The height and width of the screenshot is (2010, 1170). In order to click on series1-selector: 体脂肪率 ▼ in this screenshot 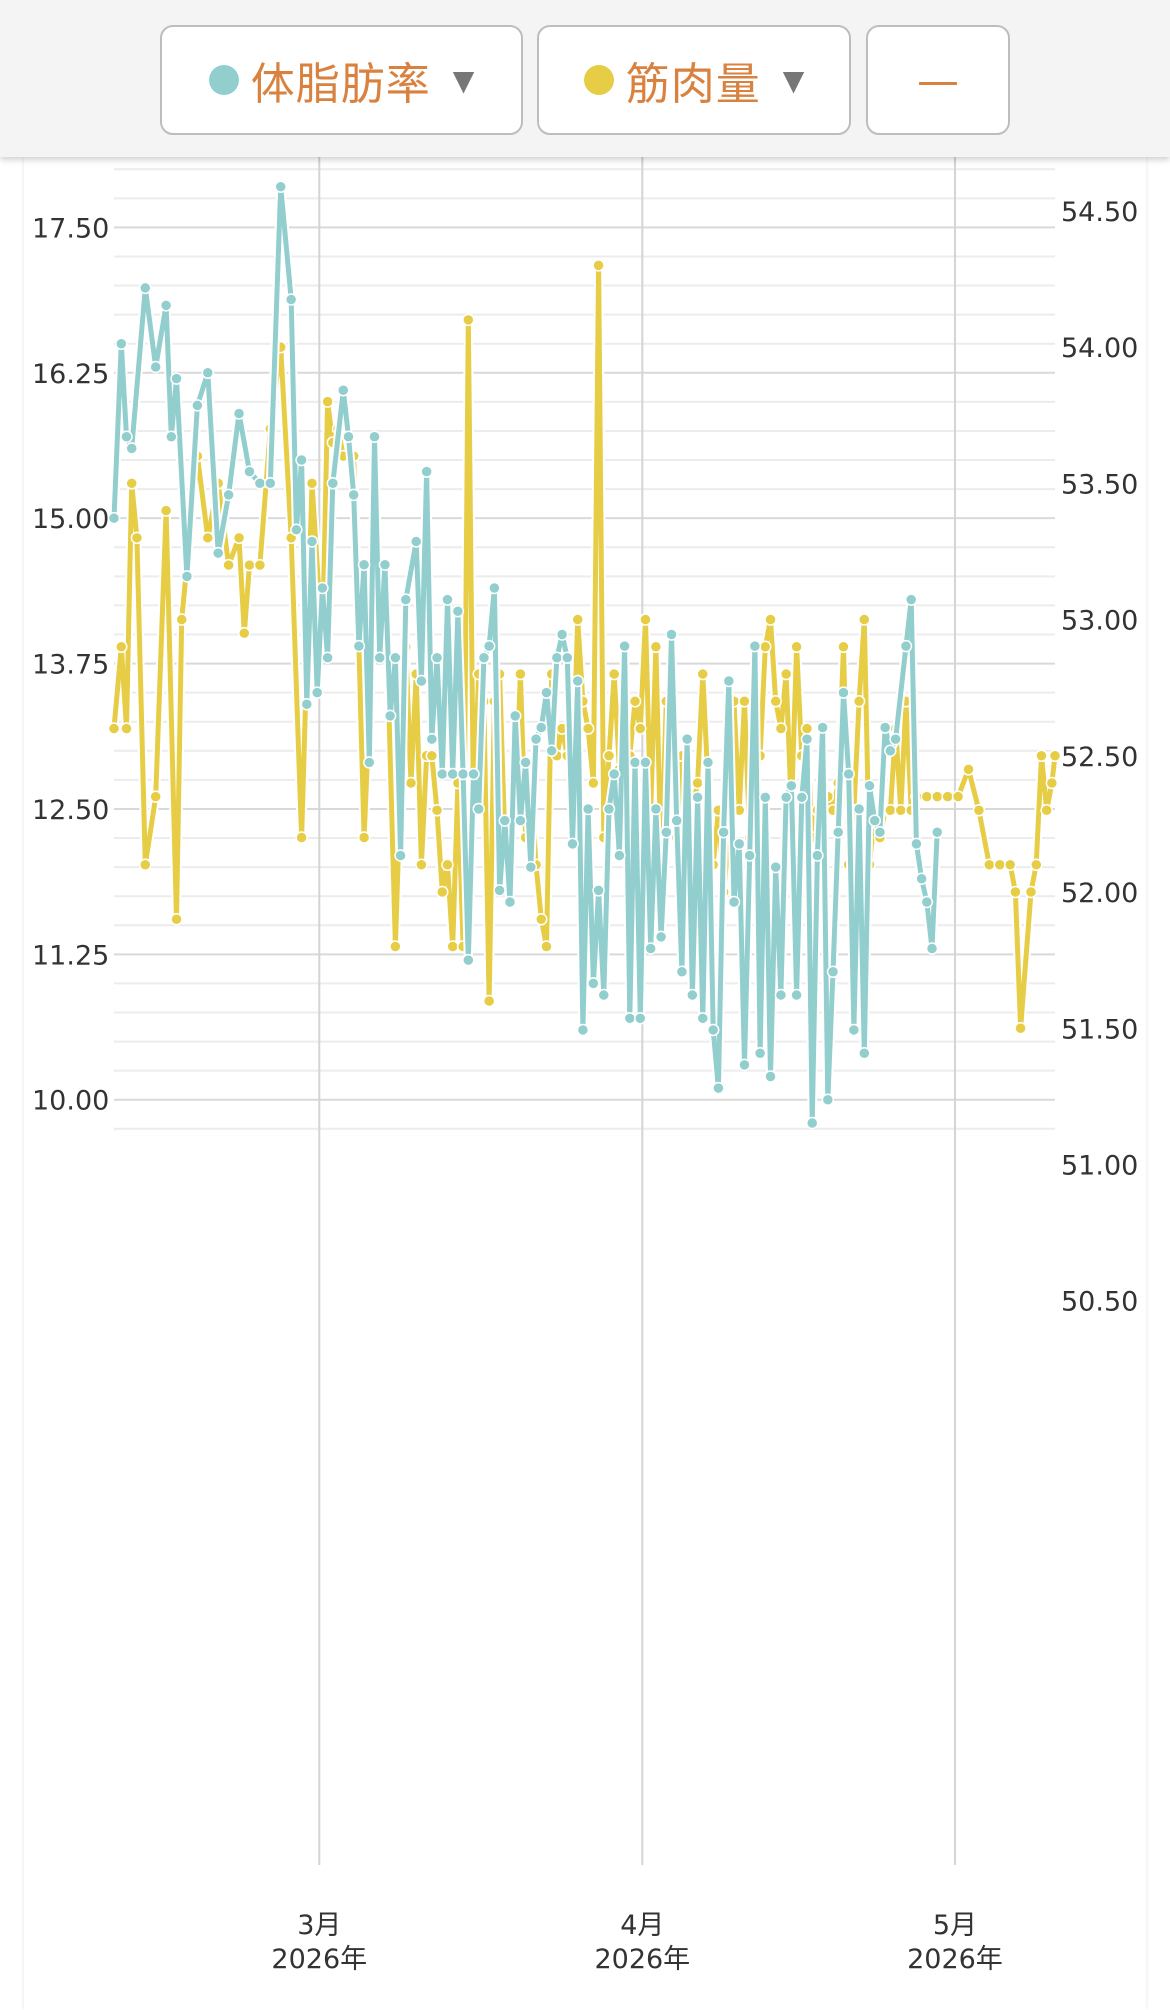, I will do `click(341, 80)`.